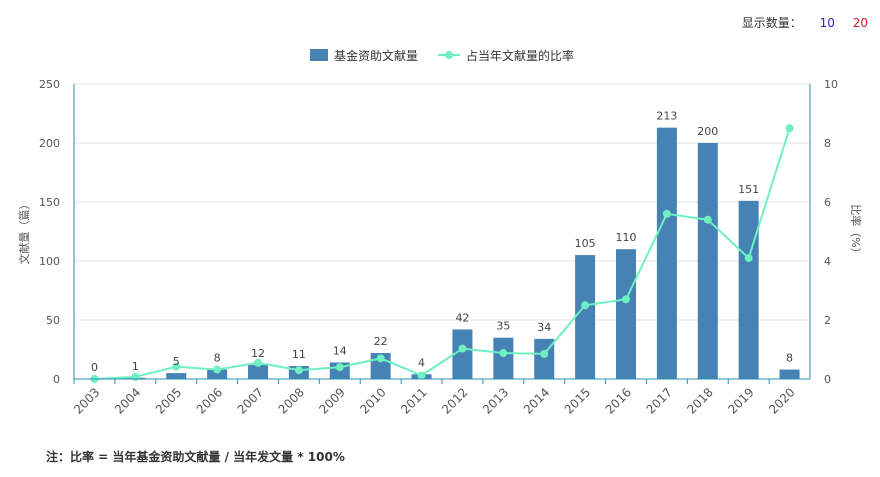 The width and height of the screenshot is (880, 477). What do you see at coordinates (195, 457) in the screenshot?
I see `ratio-footnote: 注：比率 = 当年基金资助文献量 / 当年发文量 * 100%` at bounding box center [195, 457].